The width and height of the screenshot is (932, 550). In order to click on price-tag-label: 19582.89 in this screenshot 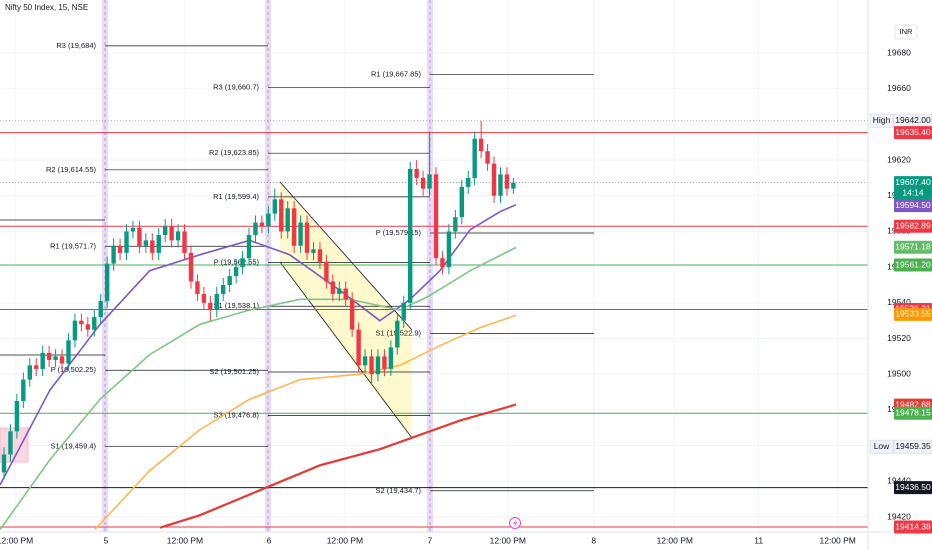, I will do `click(913, 226)`.